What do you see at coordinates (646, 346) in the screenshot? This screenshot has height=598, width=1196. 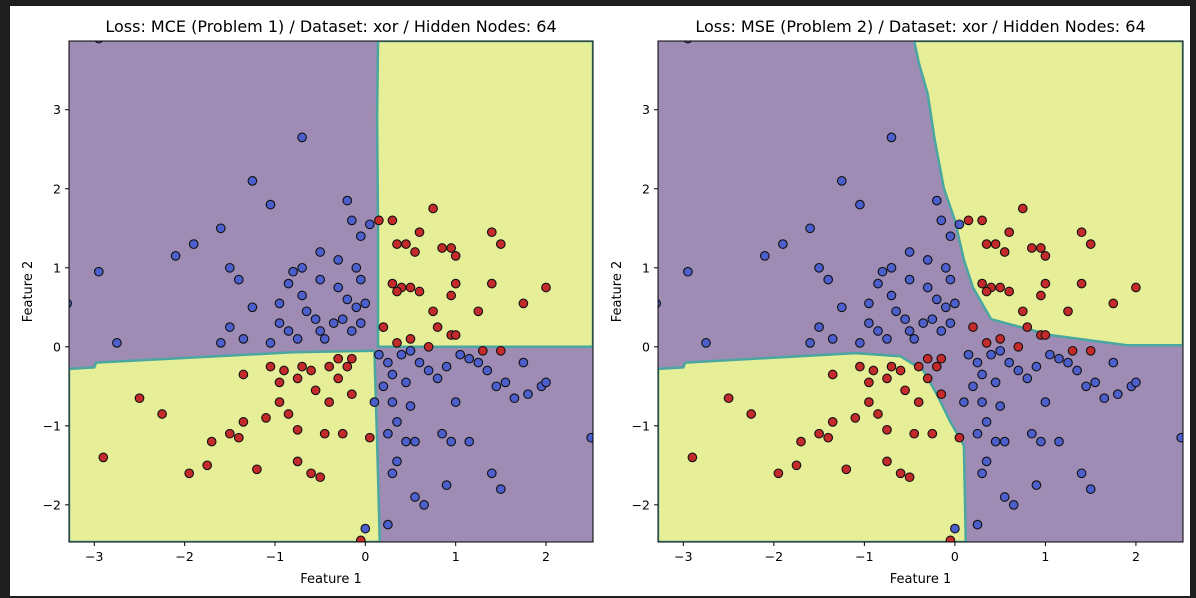 I see `y-tick-label: 0` at bounding box center [646, 346].